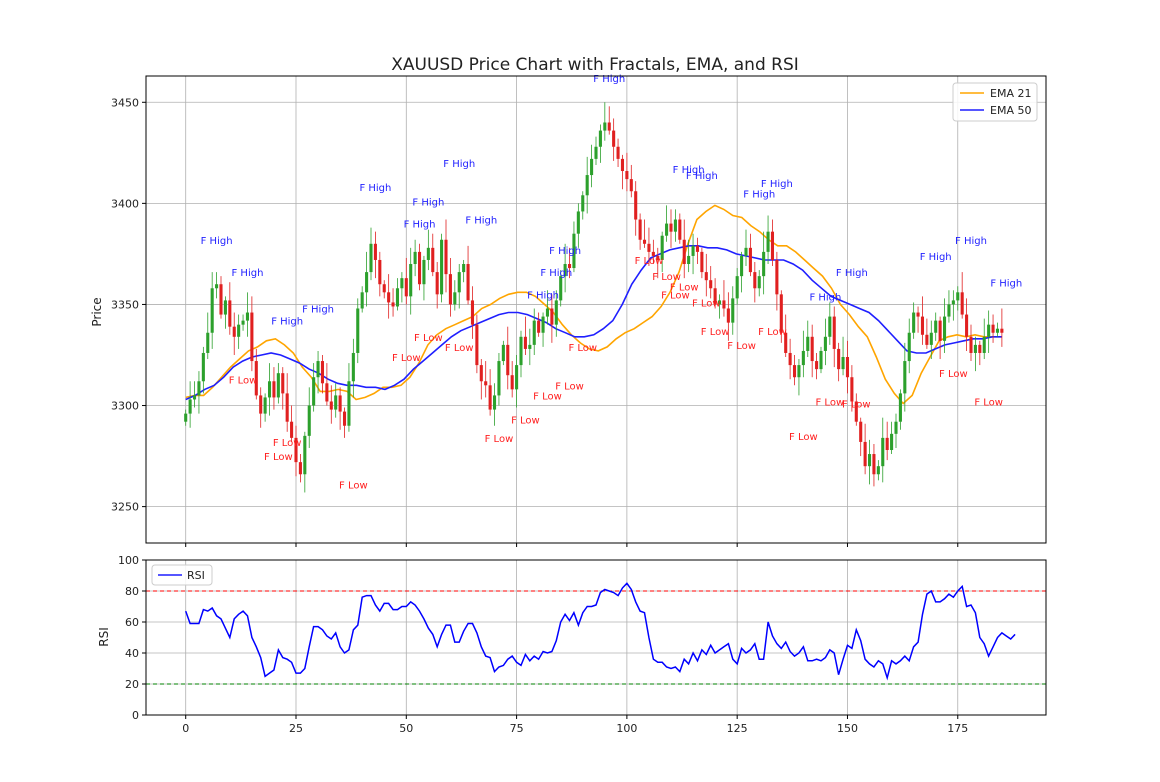  What do you see at coordinates (132, 653) in the screenshot?
I see `rsi-y-tick-label: 40` at bounding box center [132, 653].